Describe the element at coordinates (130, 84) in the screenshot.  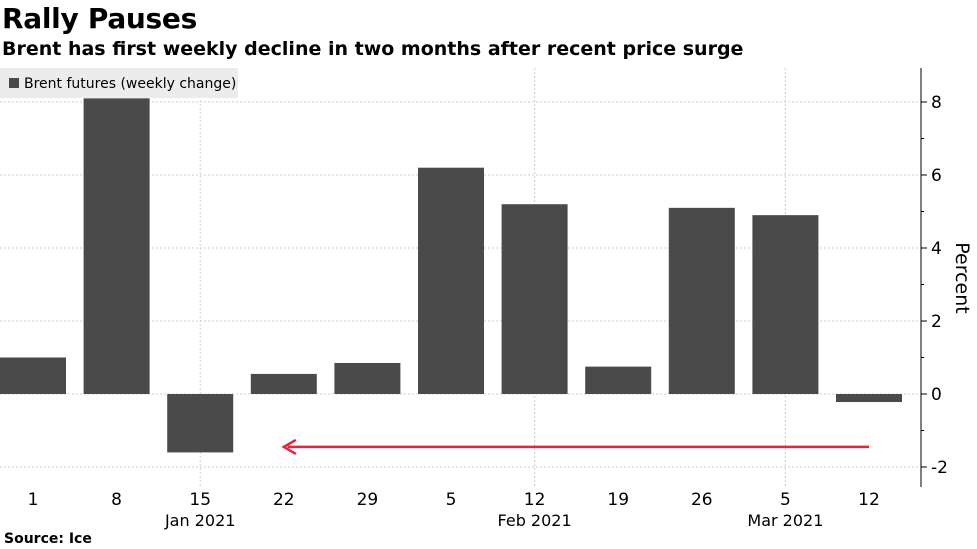
I see `legend-label: Brent futures (weekly change)` at that location.